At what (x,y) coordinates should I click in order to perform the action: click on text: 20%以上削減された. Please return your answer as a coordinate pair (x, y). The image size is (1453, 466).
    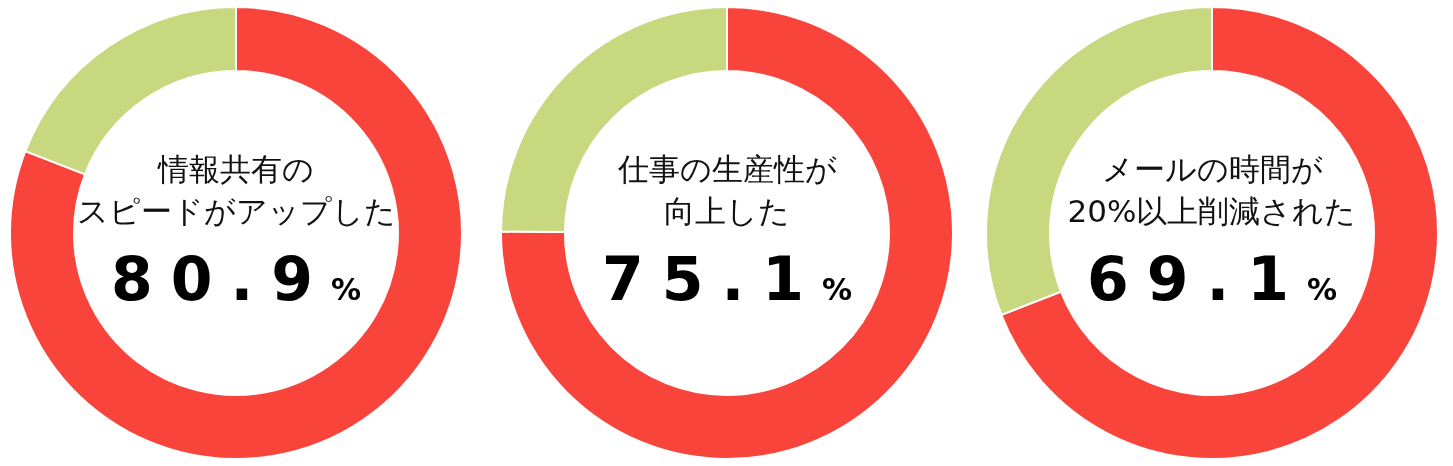
    Looking at the image, I should click on (1212, 211).